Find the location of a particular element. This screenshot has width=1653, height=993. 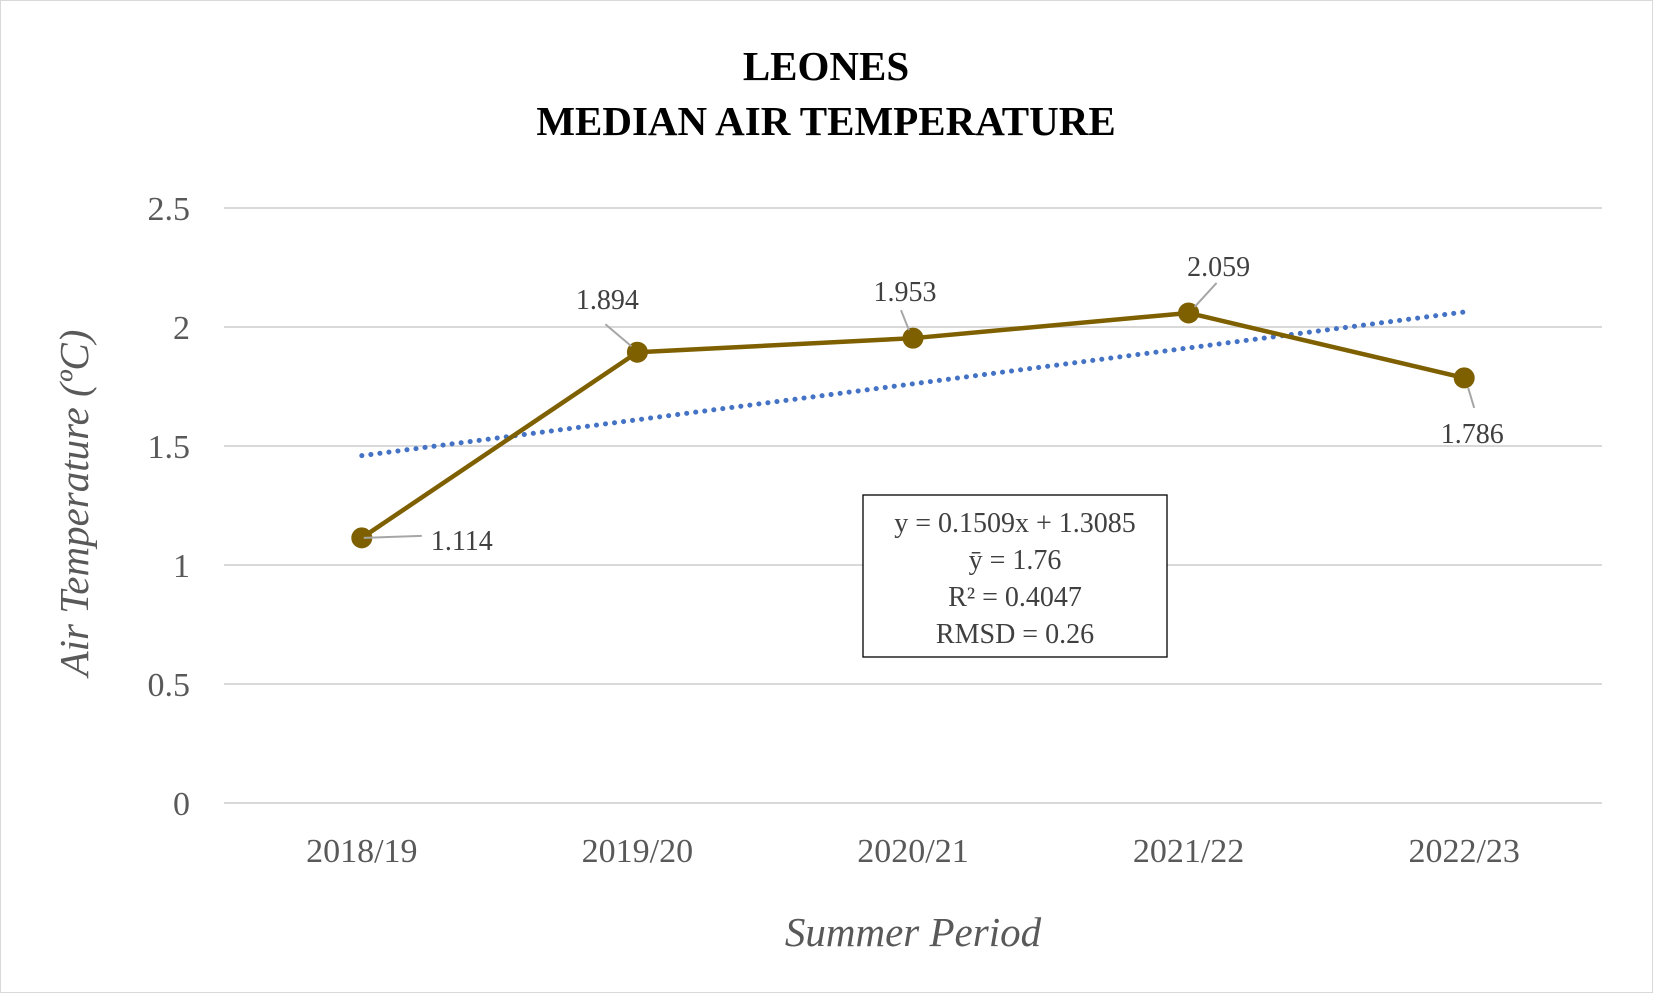

x-tick-label: 2022/23 is located at coordinates (1463, 851).